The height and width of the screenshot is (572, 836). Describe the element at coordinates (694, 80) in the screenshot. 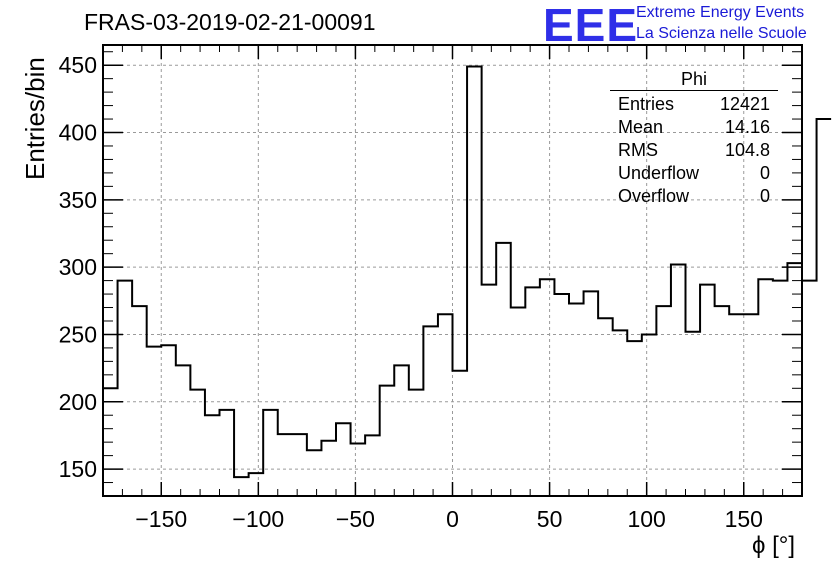

I see `stats-title: Phi` at that location.